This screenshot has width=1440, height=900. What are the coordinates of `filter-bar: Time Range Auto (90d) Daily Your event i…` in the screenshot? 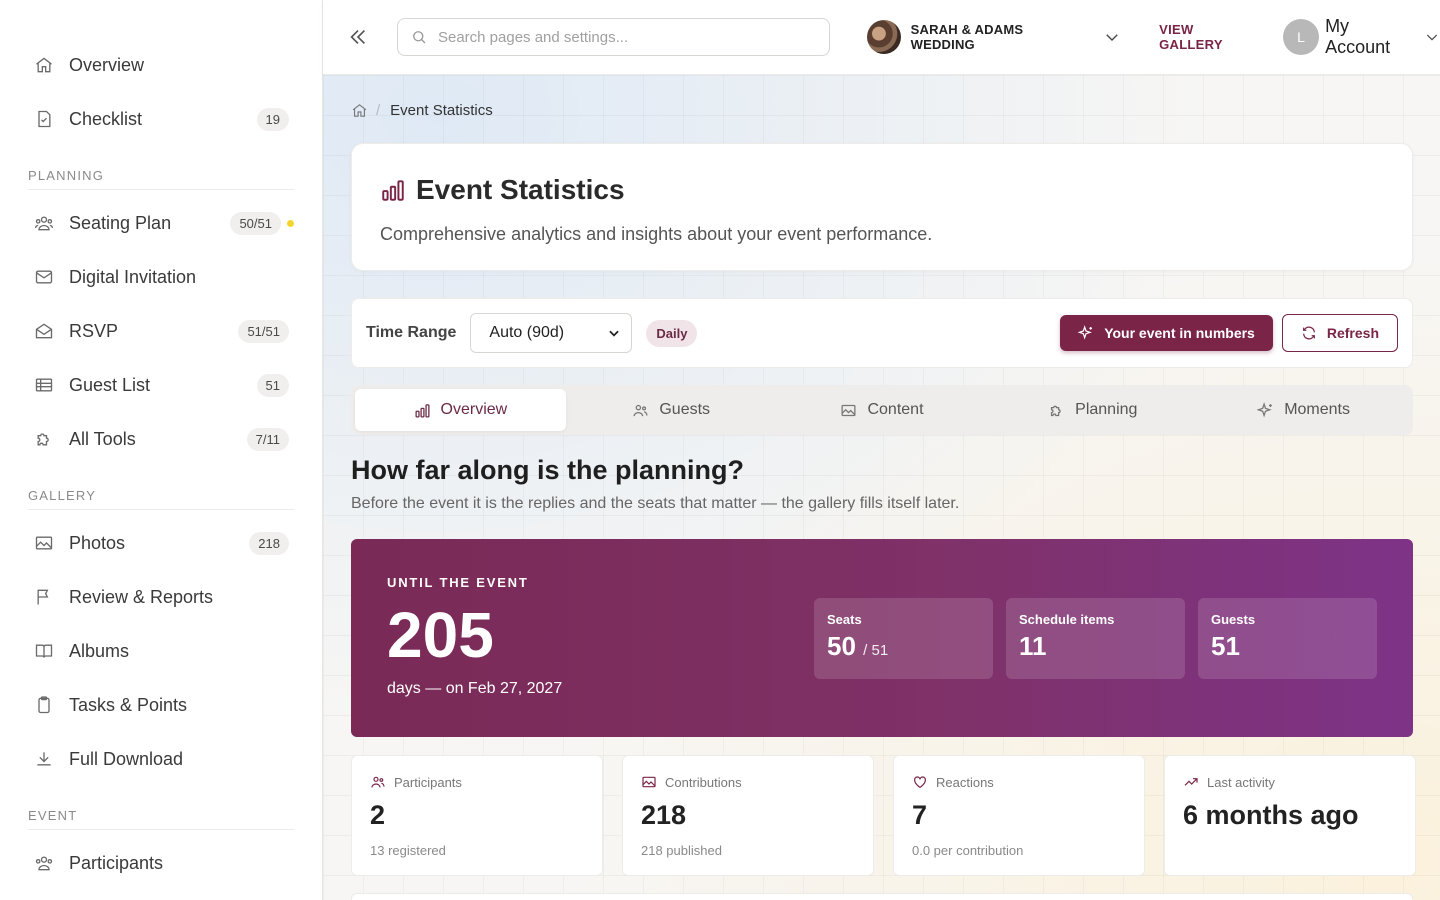 It's located at (882, 333).